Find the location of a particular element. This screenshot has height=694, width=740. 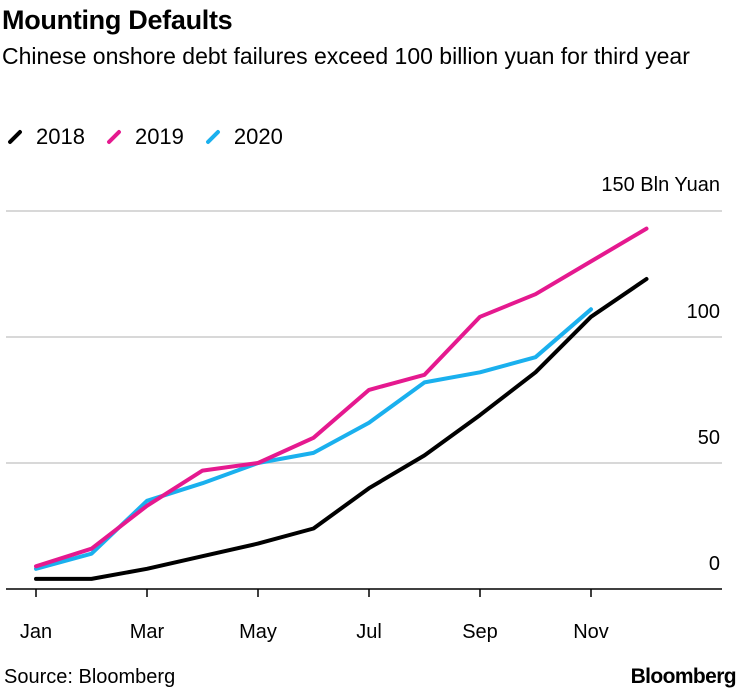

legend-label-2020: 2020 is located at coordinates (258, 136).